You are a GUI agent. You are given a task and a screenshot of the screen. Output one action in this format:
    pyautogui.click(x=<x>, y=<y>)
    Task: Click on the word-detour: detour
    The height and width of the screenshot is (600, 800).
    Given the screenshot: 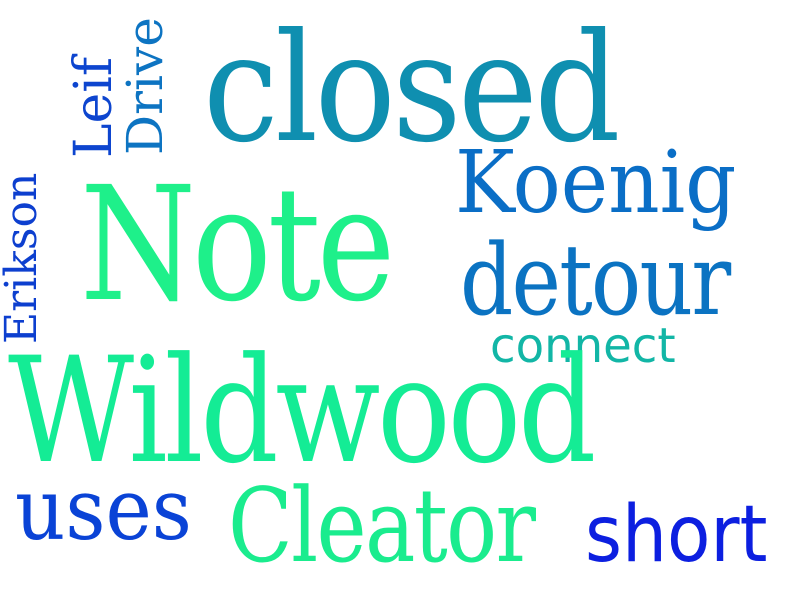 What is the action you would take?
    pyautogui.click(x=595, y=281)
    